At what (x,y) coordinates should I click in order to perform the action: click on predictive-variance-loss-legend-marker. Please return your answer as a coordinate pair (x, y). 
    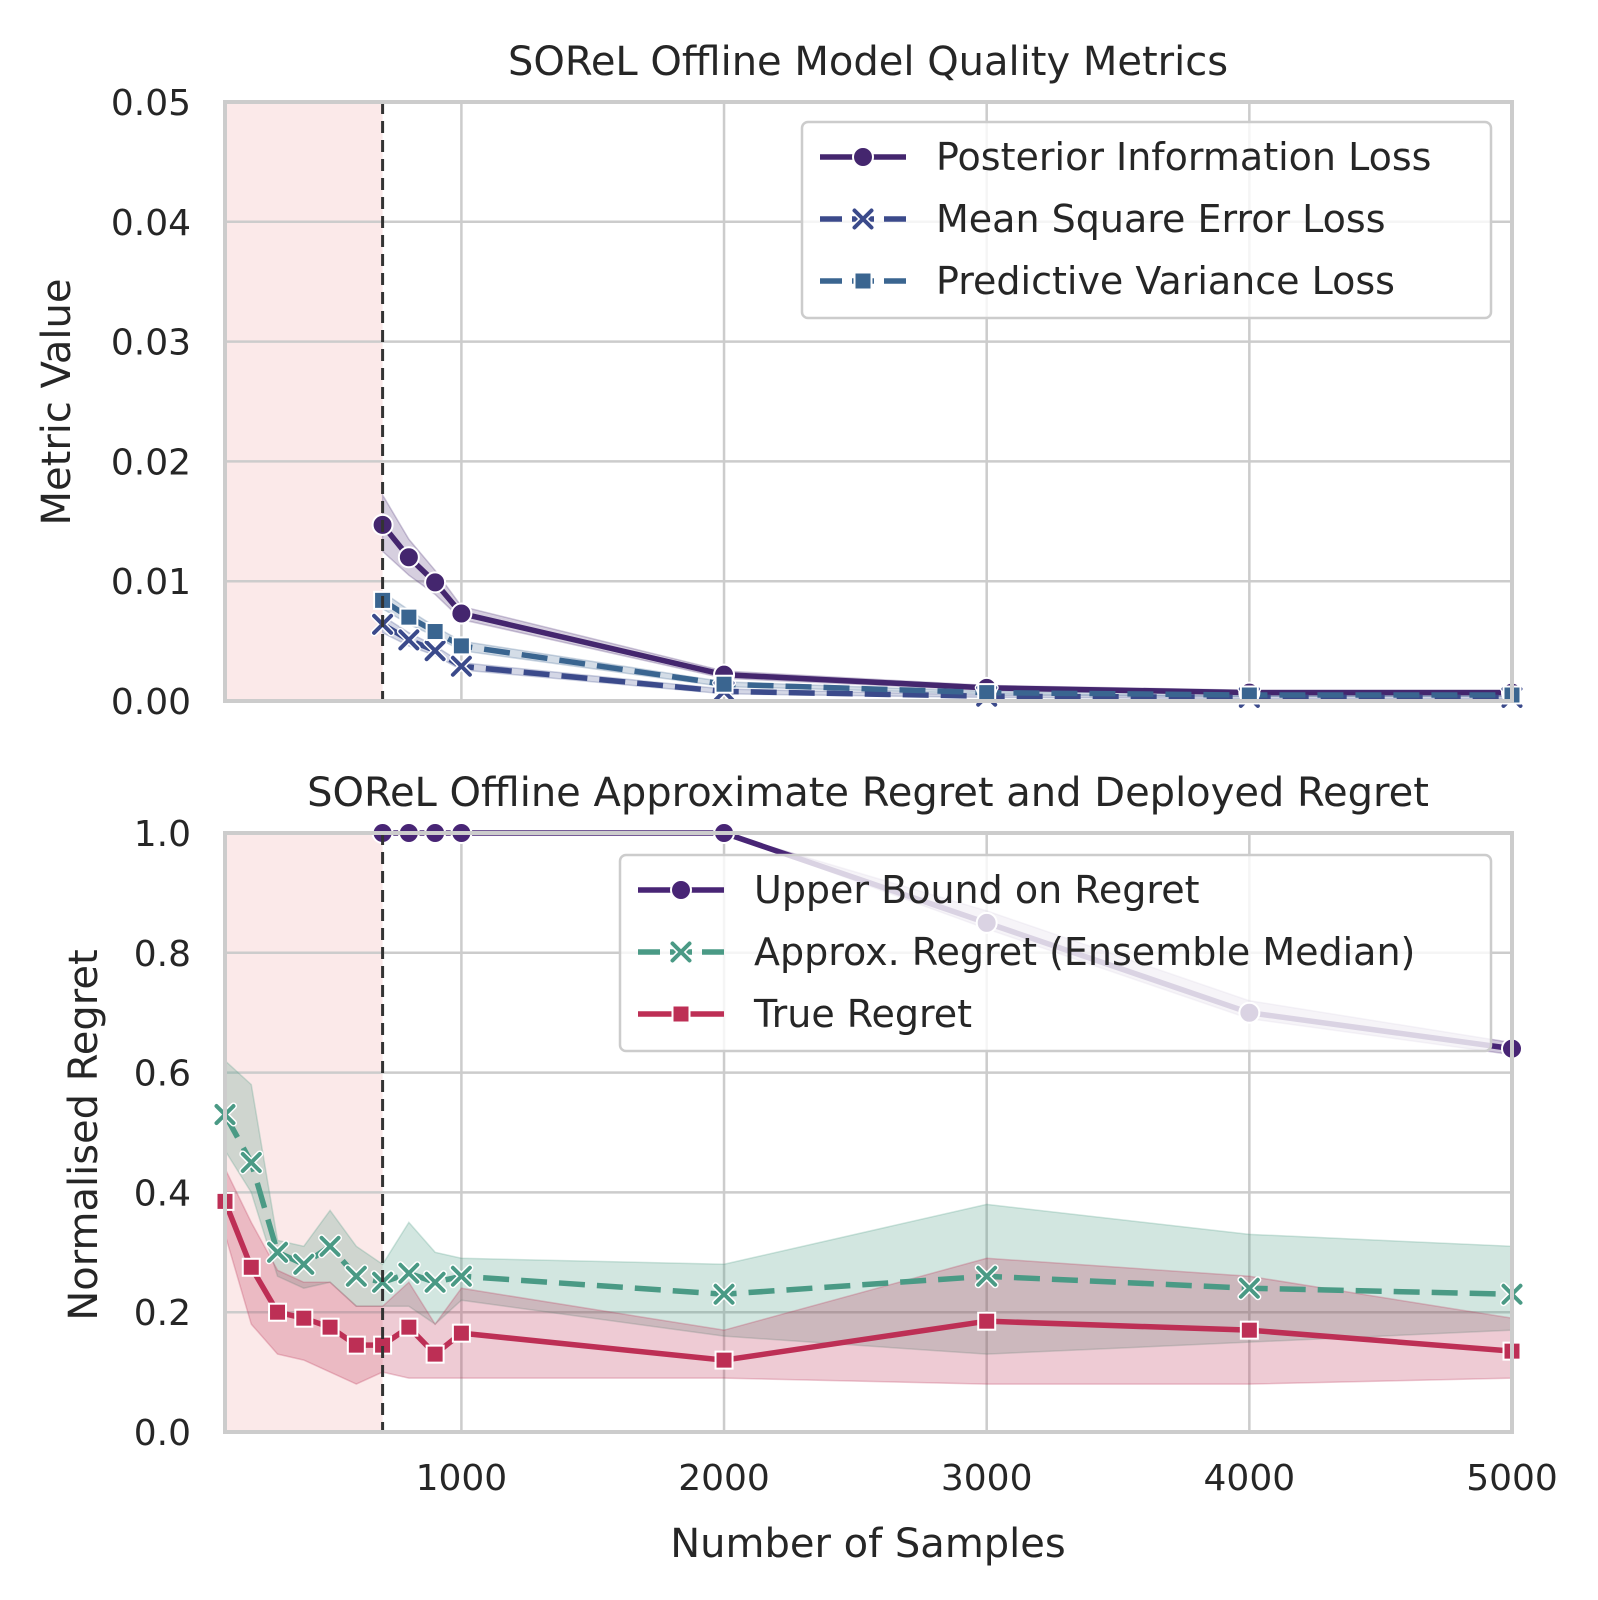
    Looking at the image, I should click on (863, 281).